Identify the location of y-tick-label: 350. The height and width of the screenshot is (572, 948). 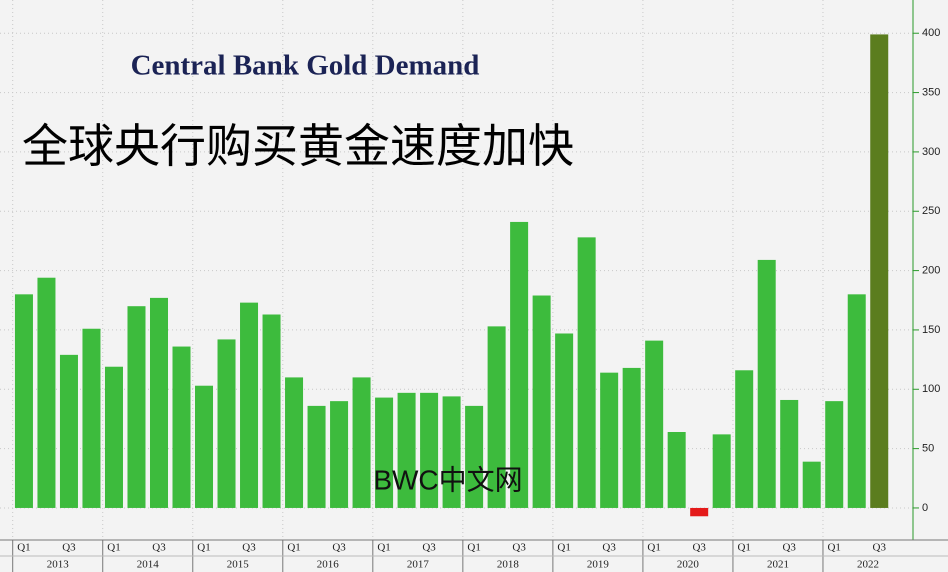
(931, 92).